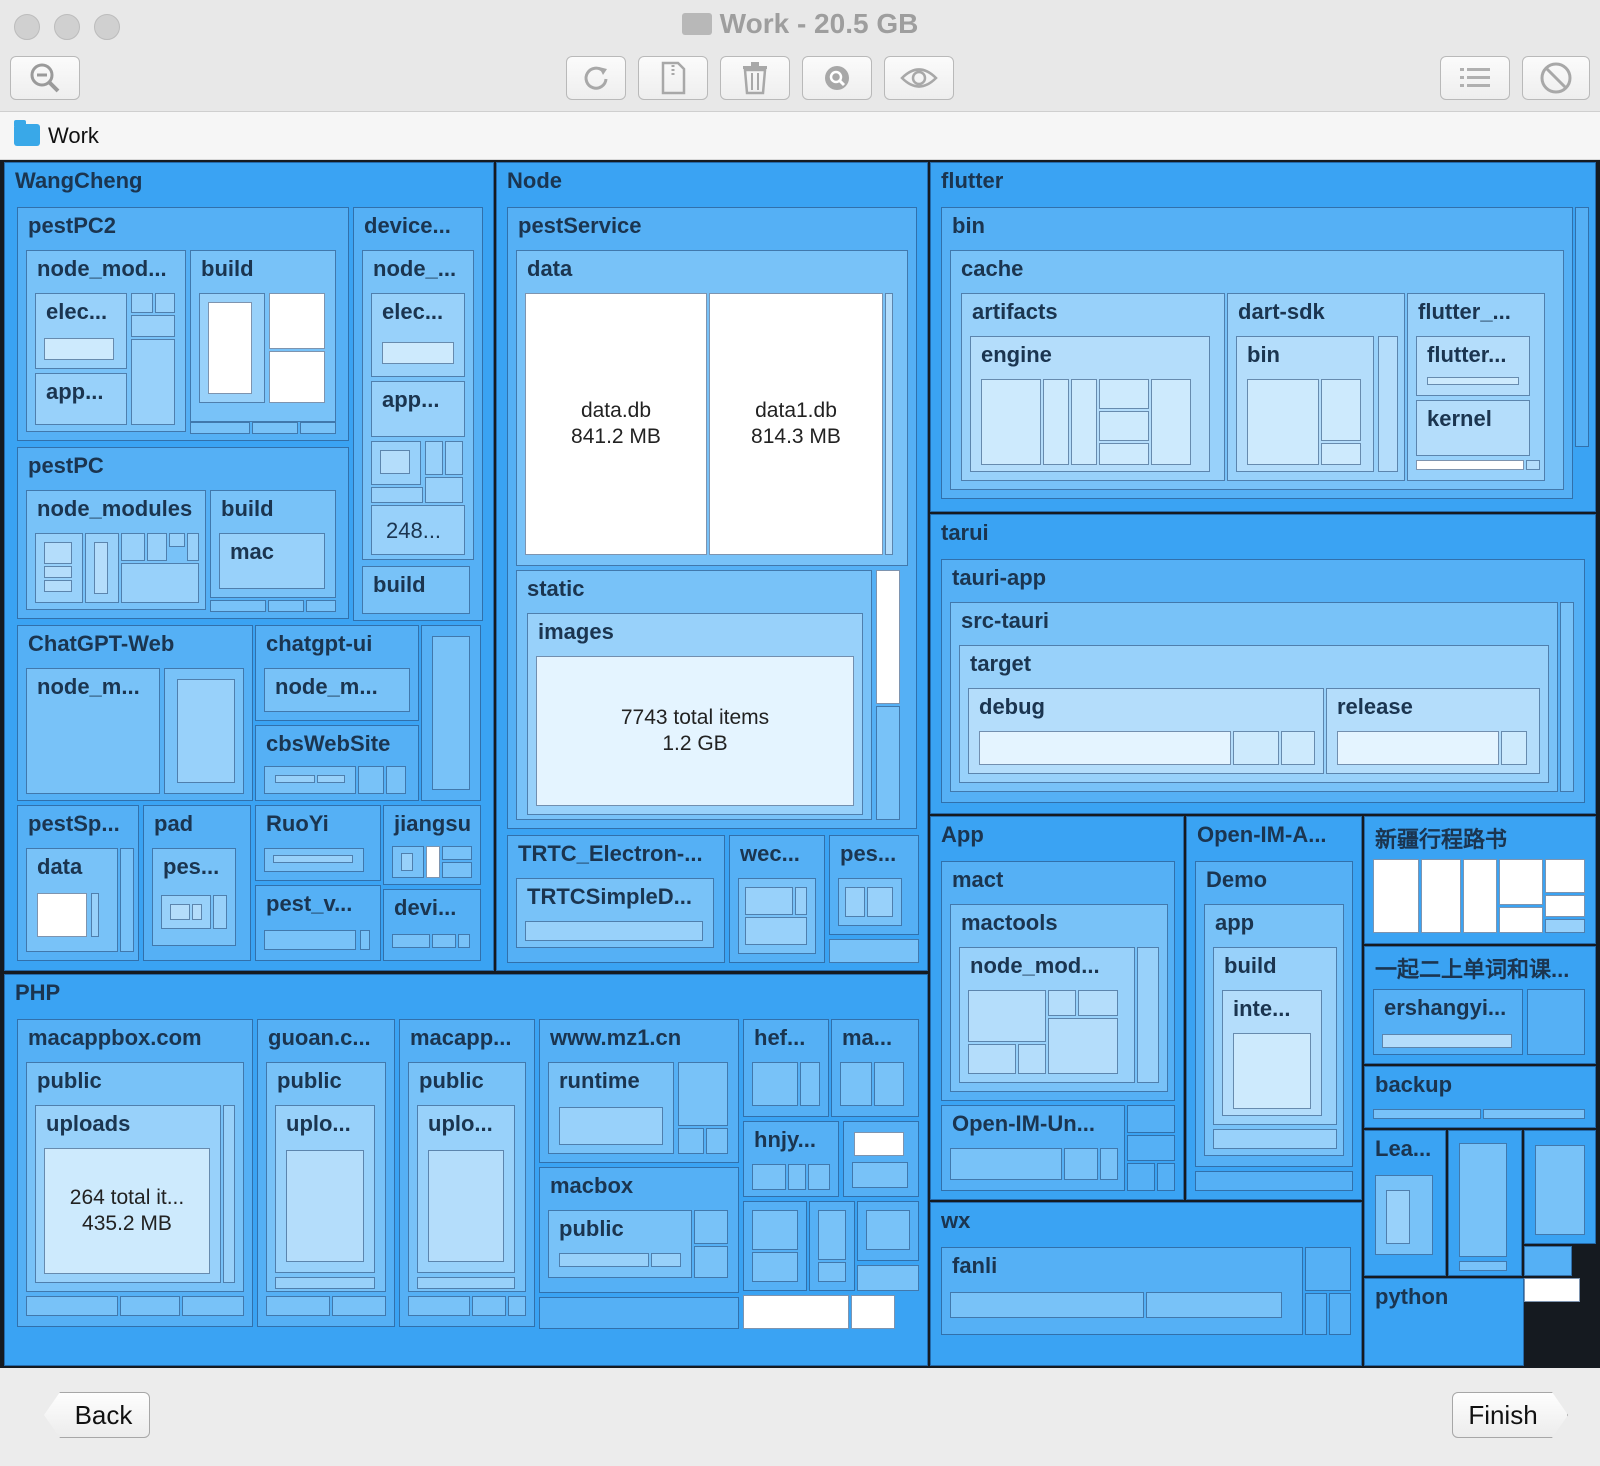  What do you see at coordinates (78, 883) in the screenshot?
I see `tile-pestsp: pestSp... data` at bounding box center [78, 883].